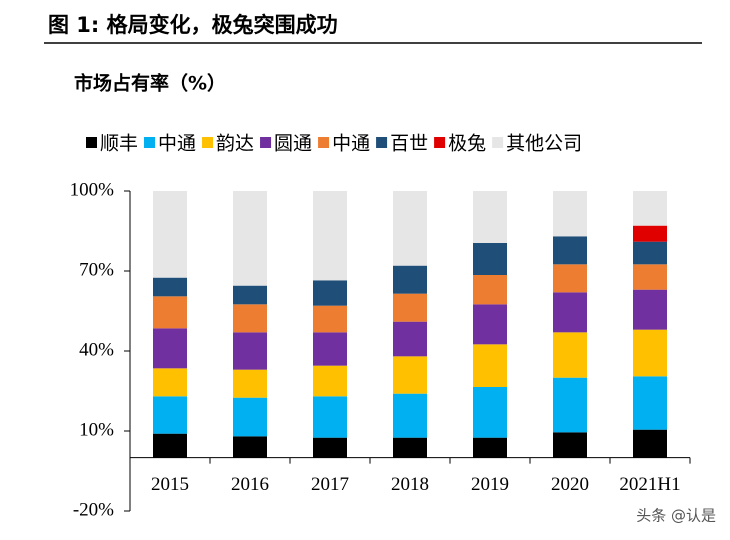  Describe the element at coordinates (119, 144) in the screenshot. I see `legend-label: 顺丰` at that location.